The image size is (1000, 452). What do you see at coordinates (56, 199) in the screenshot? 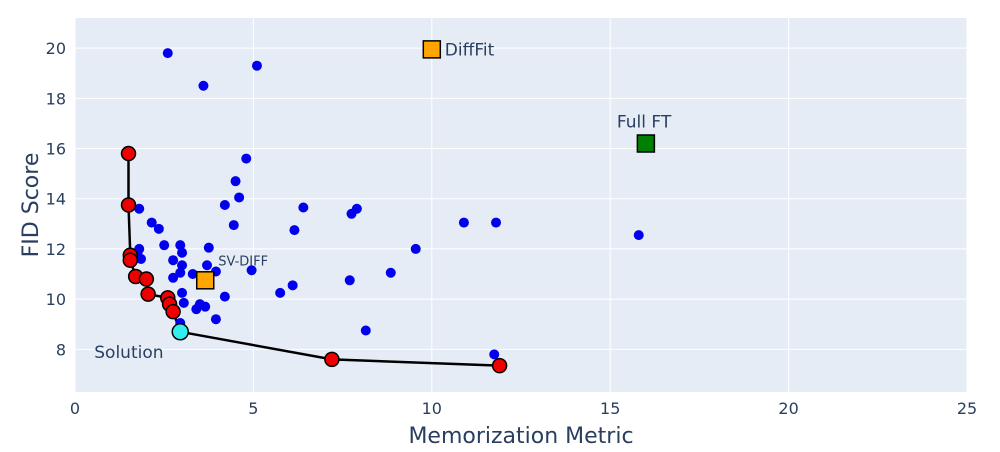
I see `y-tick-label: 14` at bounding box center [56, 199].